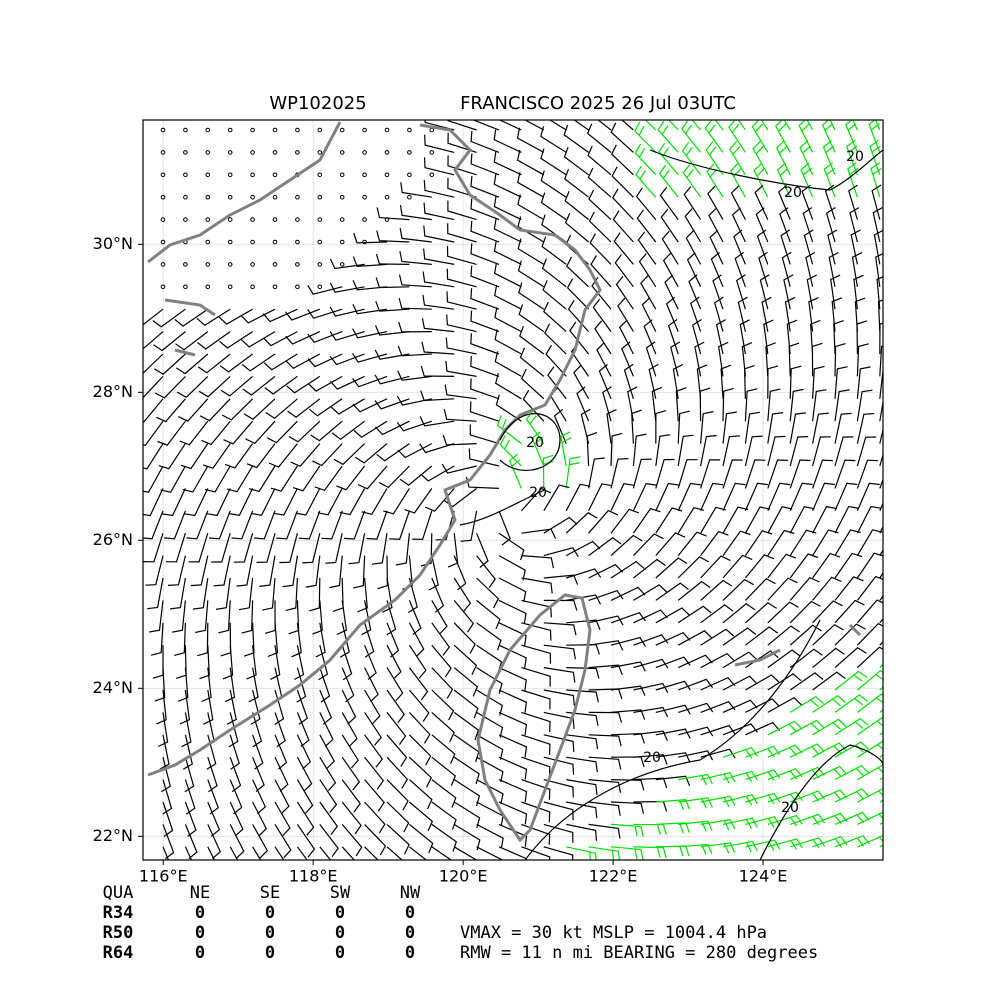 The width and height of the screenshot is (1000, 1000). What do you see at coordinates (530, 442) in the screenshot?
I see `contour` at bounding box center [530, 442].